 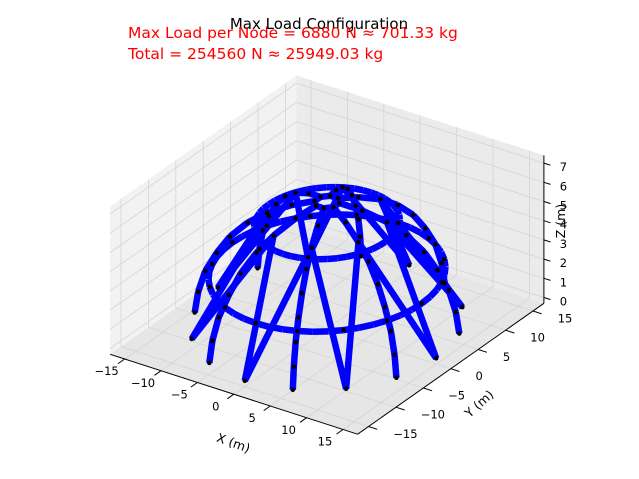 I want to click on y-tick-label: 10, so click(x=537, y=338).